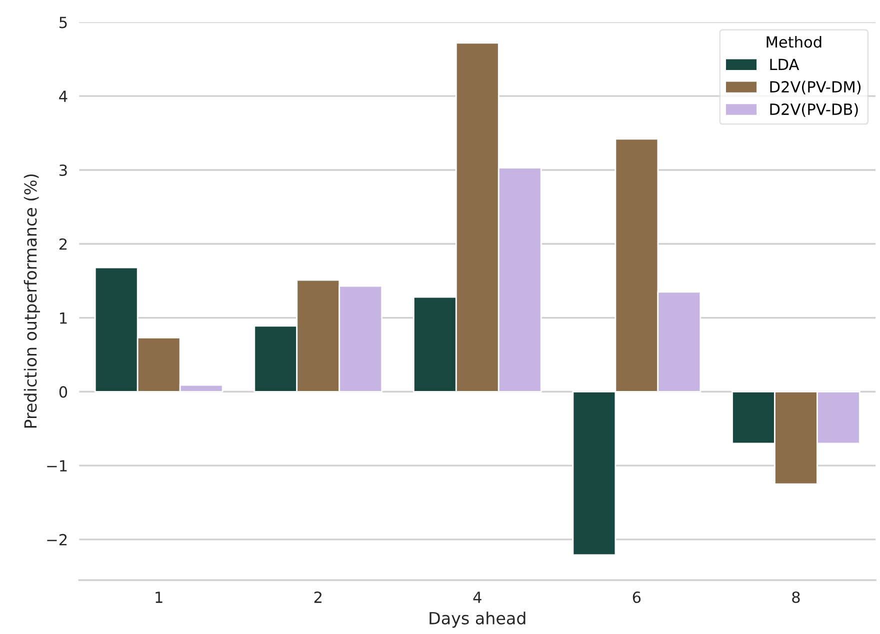  What do you see at coordinates (63, 22) in the screenshot?
I see `y-tick-label: 5` at bounding box center [63, 22].